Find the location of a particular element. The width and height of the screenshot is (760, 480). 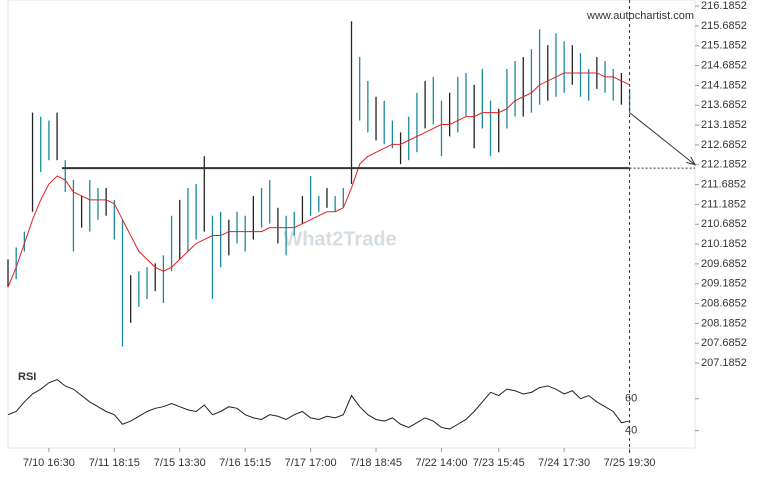

source: www.autochartist.com is located at coordinates (640, 16).